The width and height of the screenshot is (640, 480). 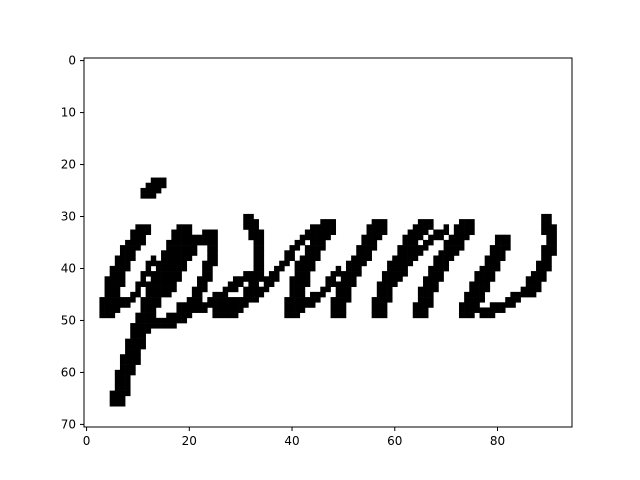 What do you see at coordinates (394, 441) in the screenshot?
I see `x-tick-label: 60` at bounding box center [394, 441].